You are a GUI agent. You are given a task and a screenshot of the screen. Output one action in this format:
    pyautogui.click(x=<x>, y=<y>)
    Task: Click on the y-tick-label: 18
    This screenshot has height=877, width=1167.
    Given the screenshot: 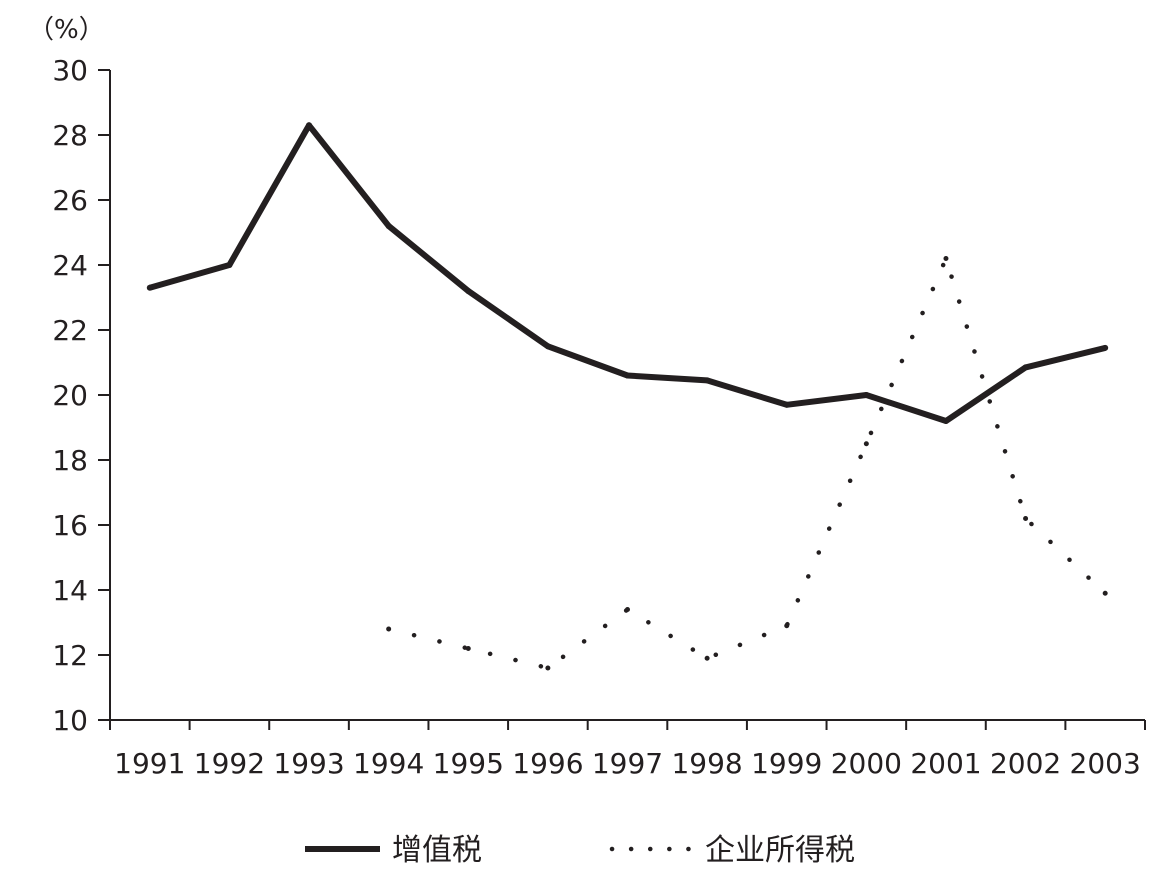 What is the action you would take?
    pyautogui.click(x=70, y=460)
    